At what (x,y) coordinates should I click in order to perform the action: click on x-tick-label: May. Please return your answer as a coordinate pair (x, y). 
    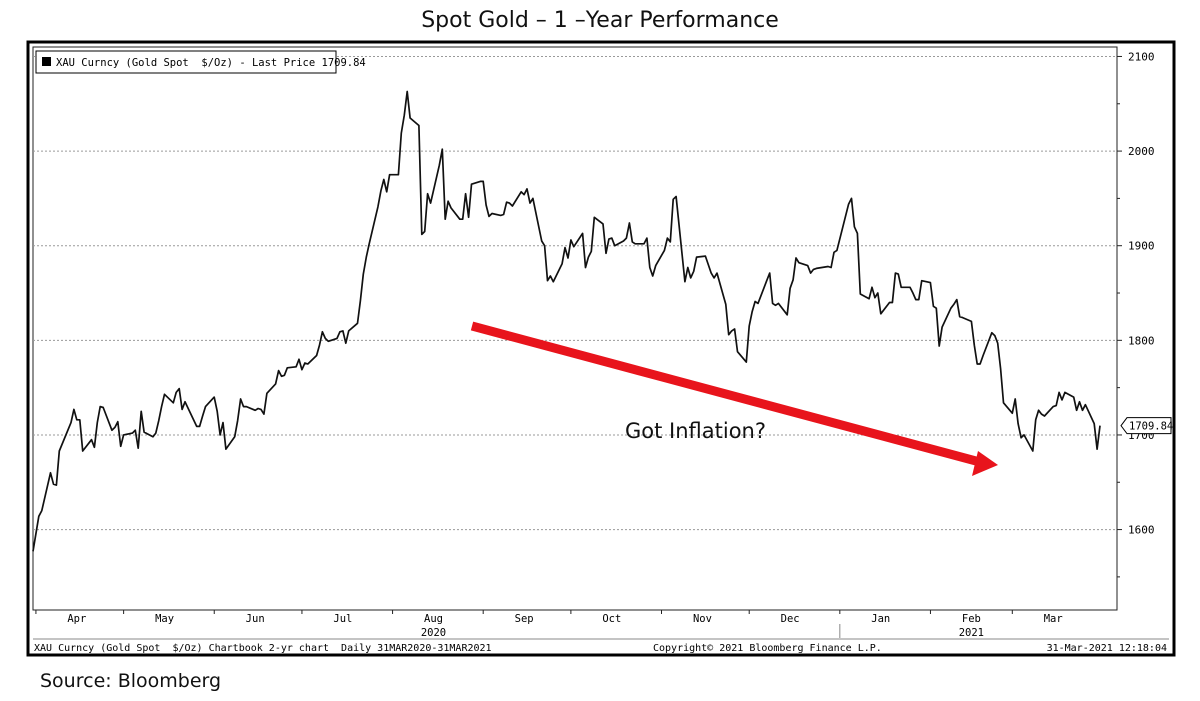
    Looking at the image, I should click on (164, 619).